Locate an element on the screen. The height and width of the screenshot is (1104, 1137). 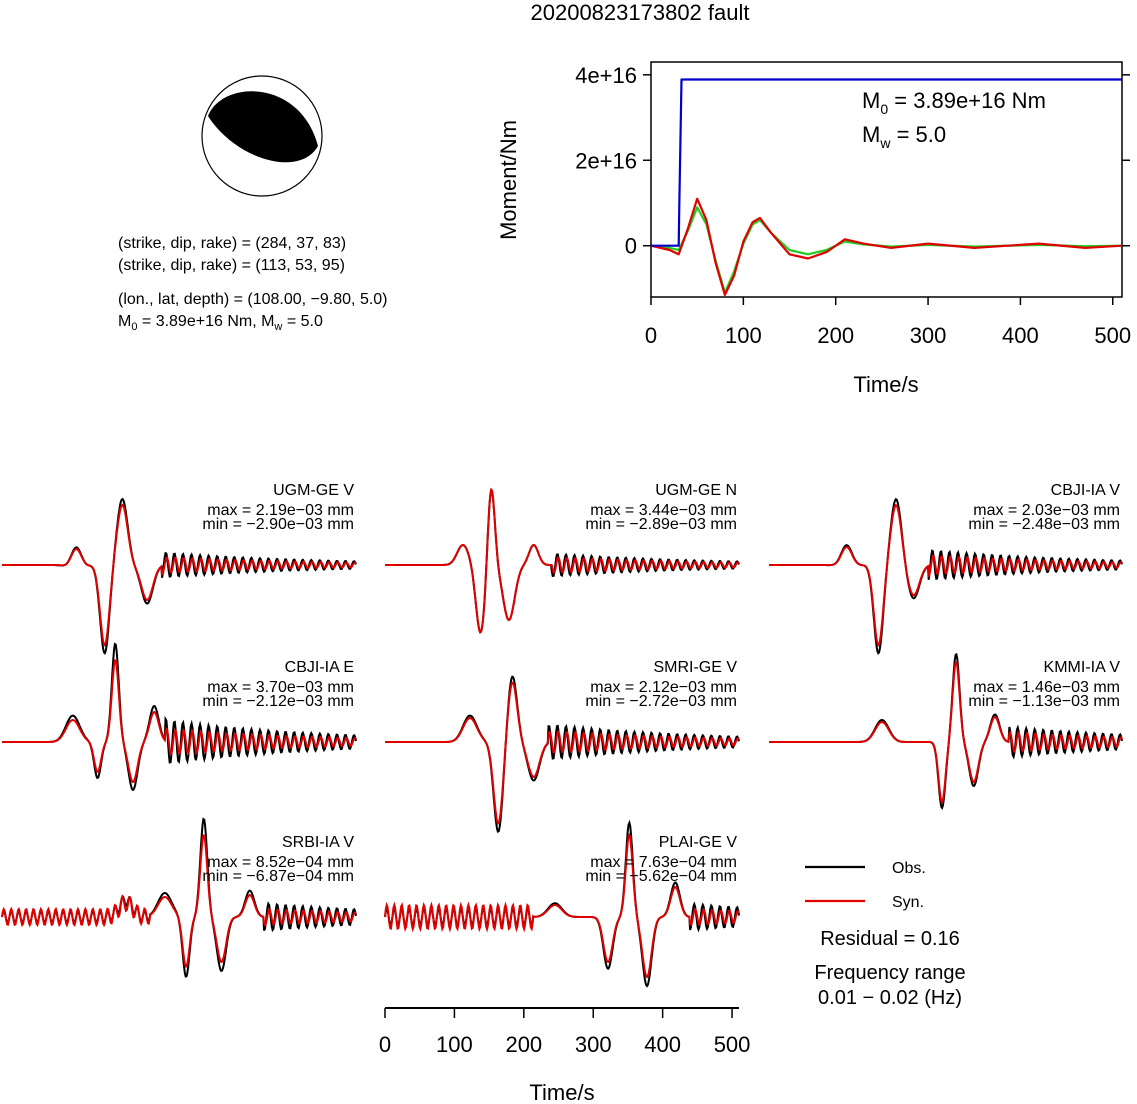
trace-min-label: min = −6.87e−04 mm is located at coordinates (278, 876).